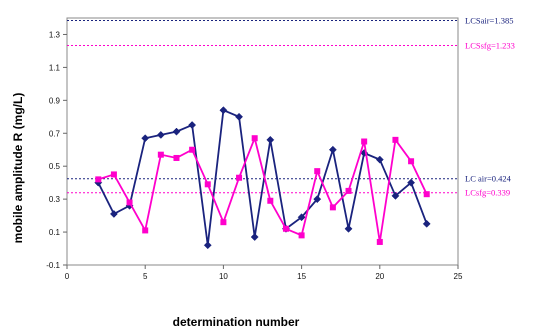 This screenshot has width=537, height=332. Describe the element at coordinates (236, 322) in the screenshot. I see `x-axis-label: determination number` at that location.